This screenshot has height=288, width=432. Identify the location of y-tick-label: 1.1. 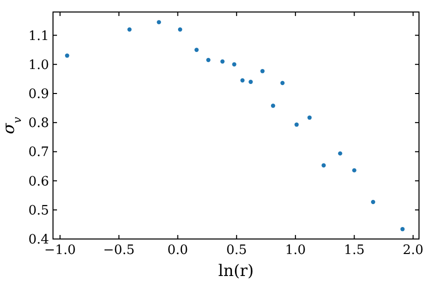
(38, 36).